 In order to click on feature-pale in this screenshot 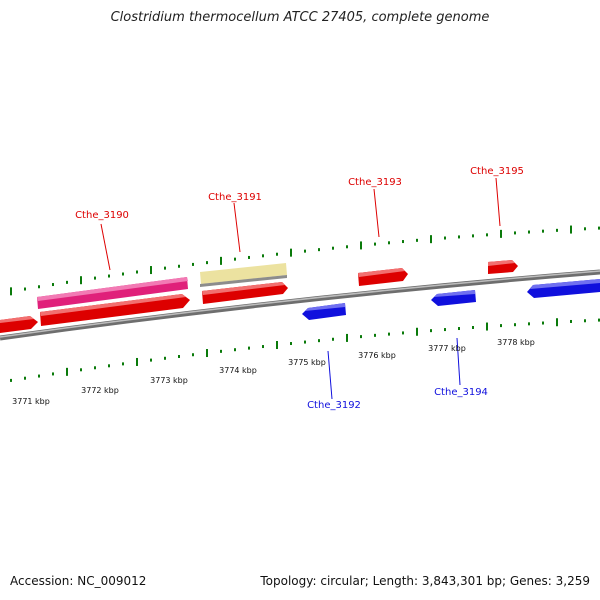, I will do `click(243, 273)`.